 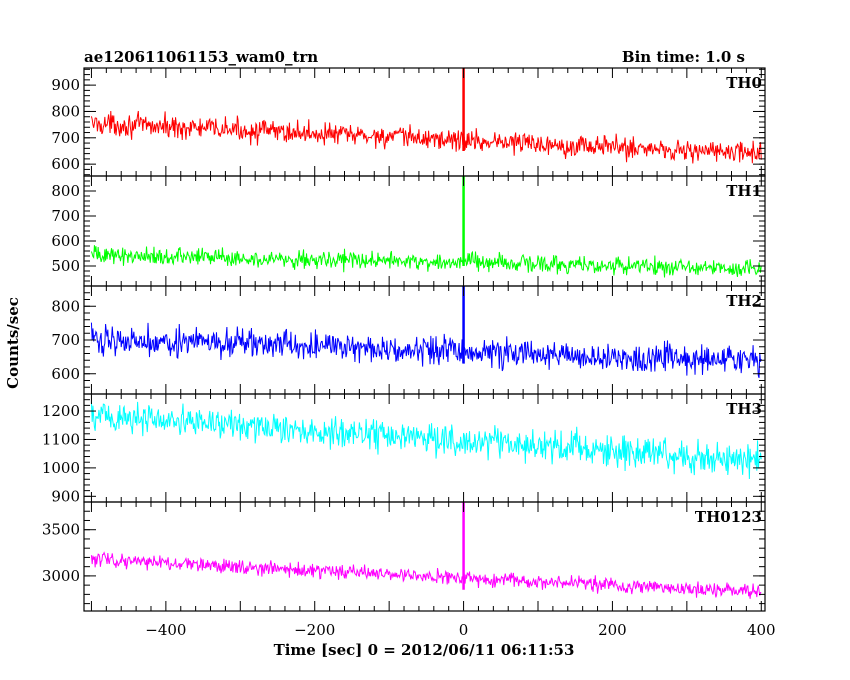 What do you see at coordinates (744, 191) in the screenshot?
I see `panel-name-label: TH1` at bounding box center [744, 191].